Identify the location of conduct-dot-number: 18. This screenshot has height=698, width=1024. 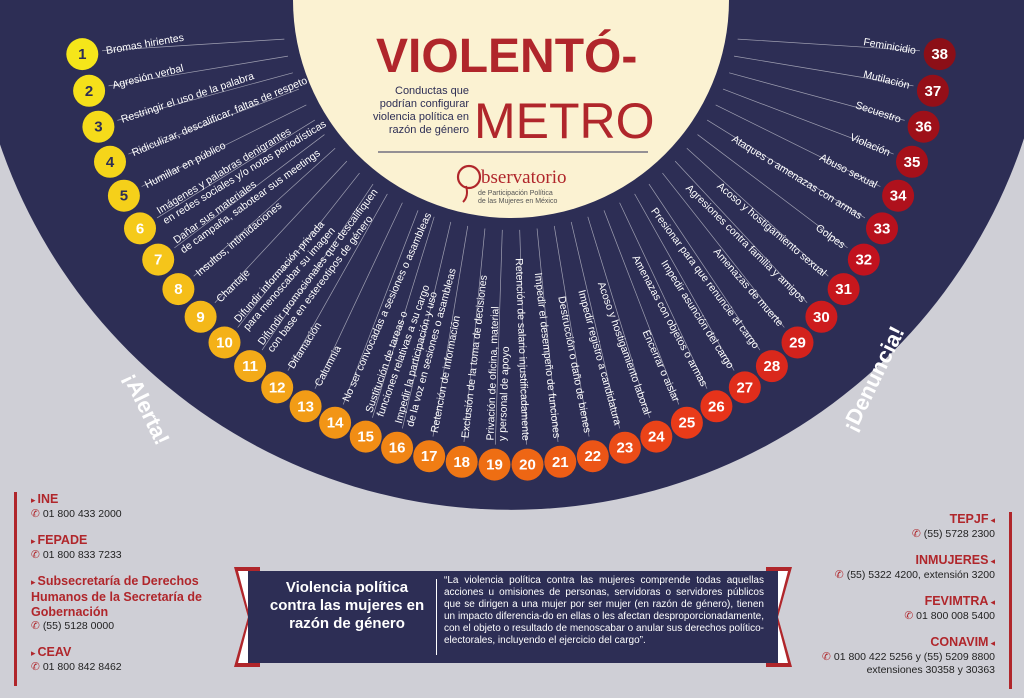
(461, 462).